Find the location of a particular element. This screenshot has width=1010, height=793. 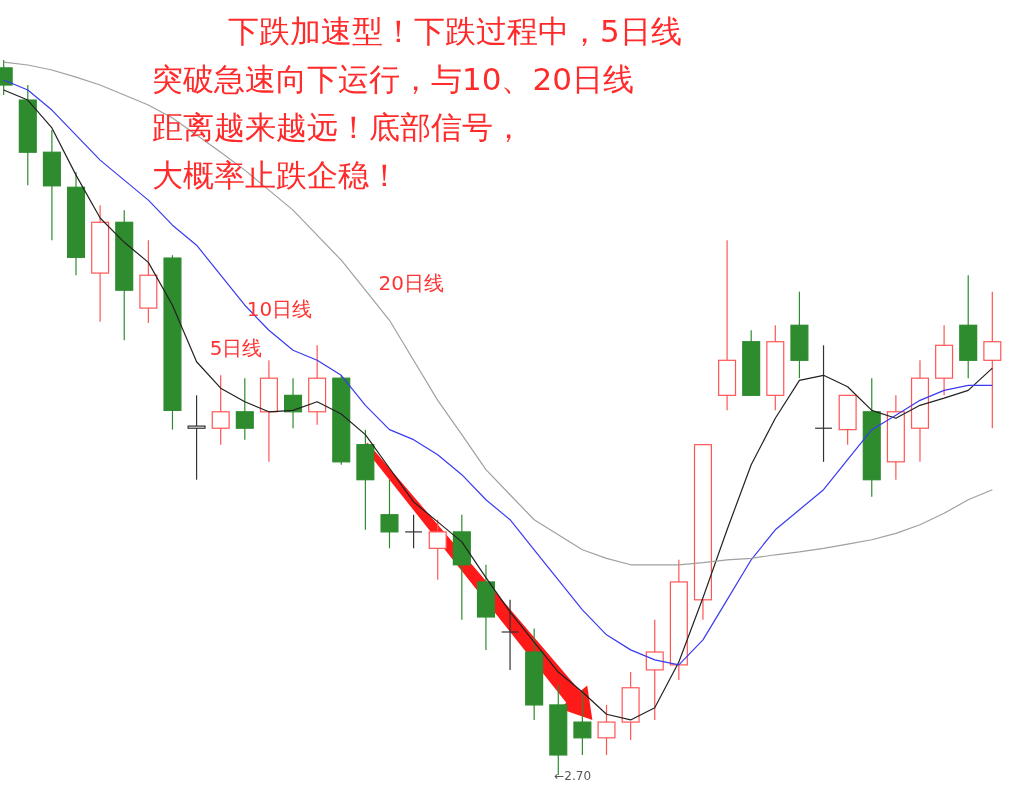

series-label: 10日线 is located at coordinates (279, 309).